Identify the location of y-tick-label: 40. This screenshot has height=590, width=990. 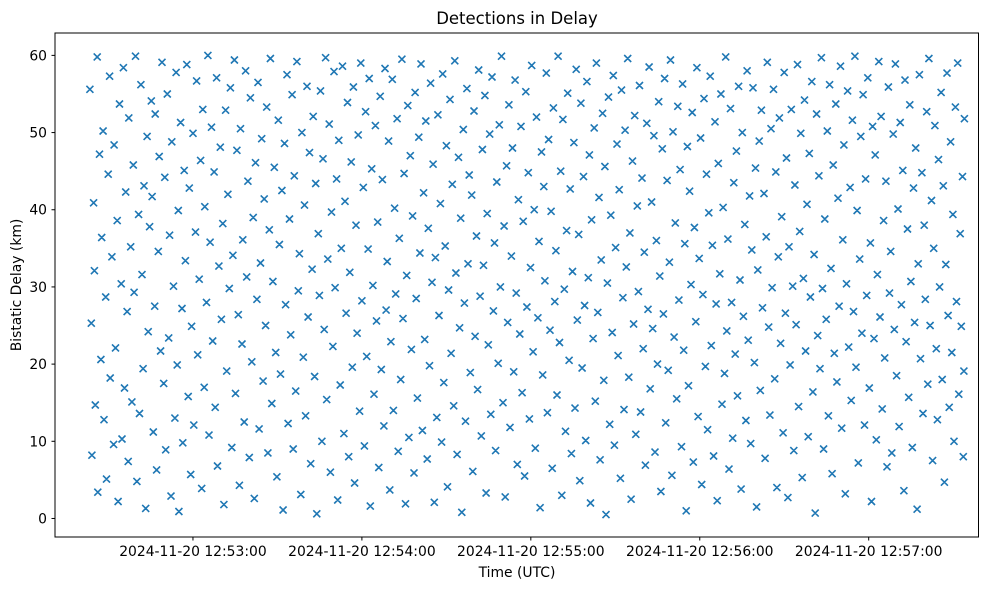
(38, 211).